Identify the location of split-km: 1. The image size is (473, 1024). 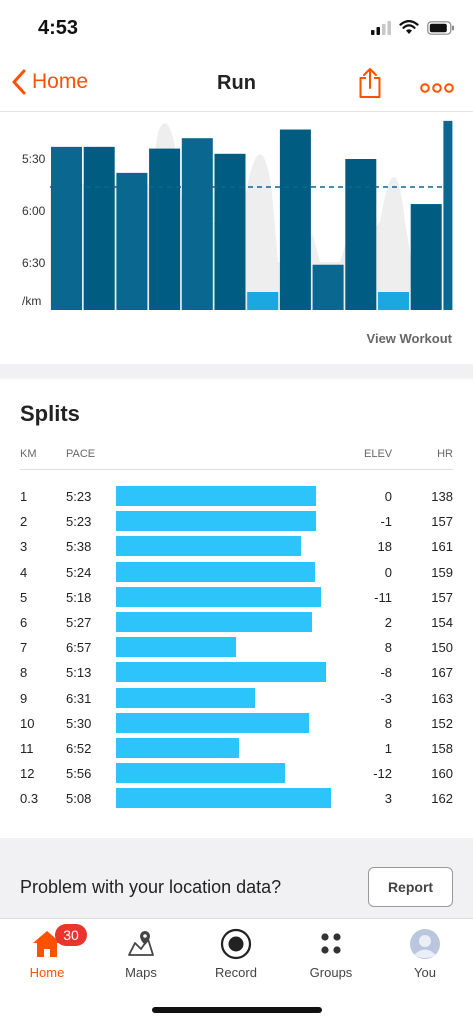
(24, 496).